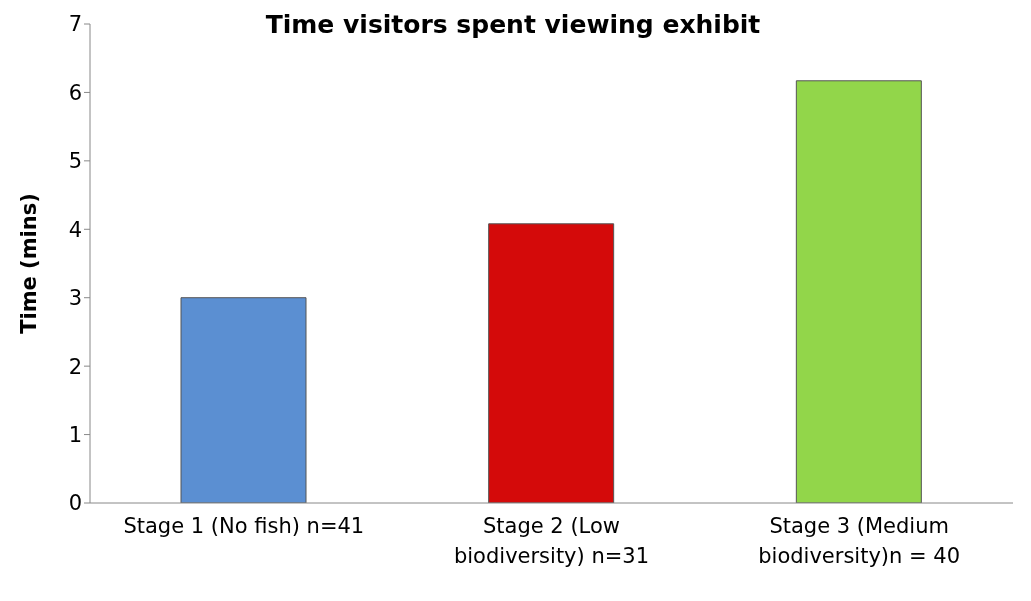  What do you see at coordinates (75, 503) in the screenshot?
I see `y-tick-label: 0` at bounding box center [75, 503].